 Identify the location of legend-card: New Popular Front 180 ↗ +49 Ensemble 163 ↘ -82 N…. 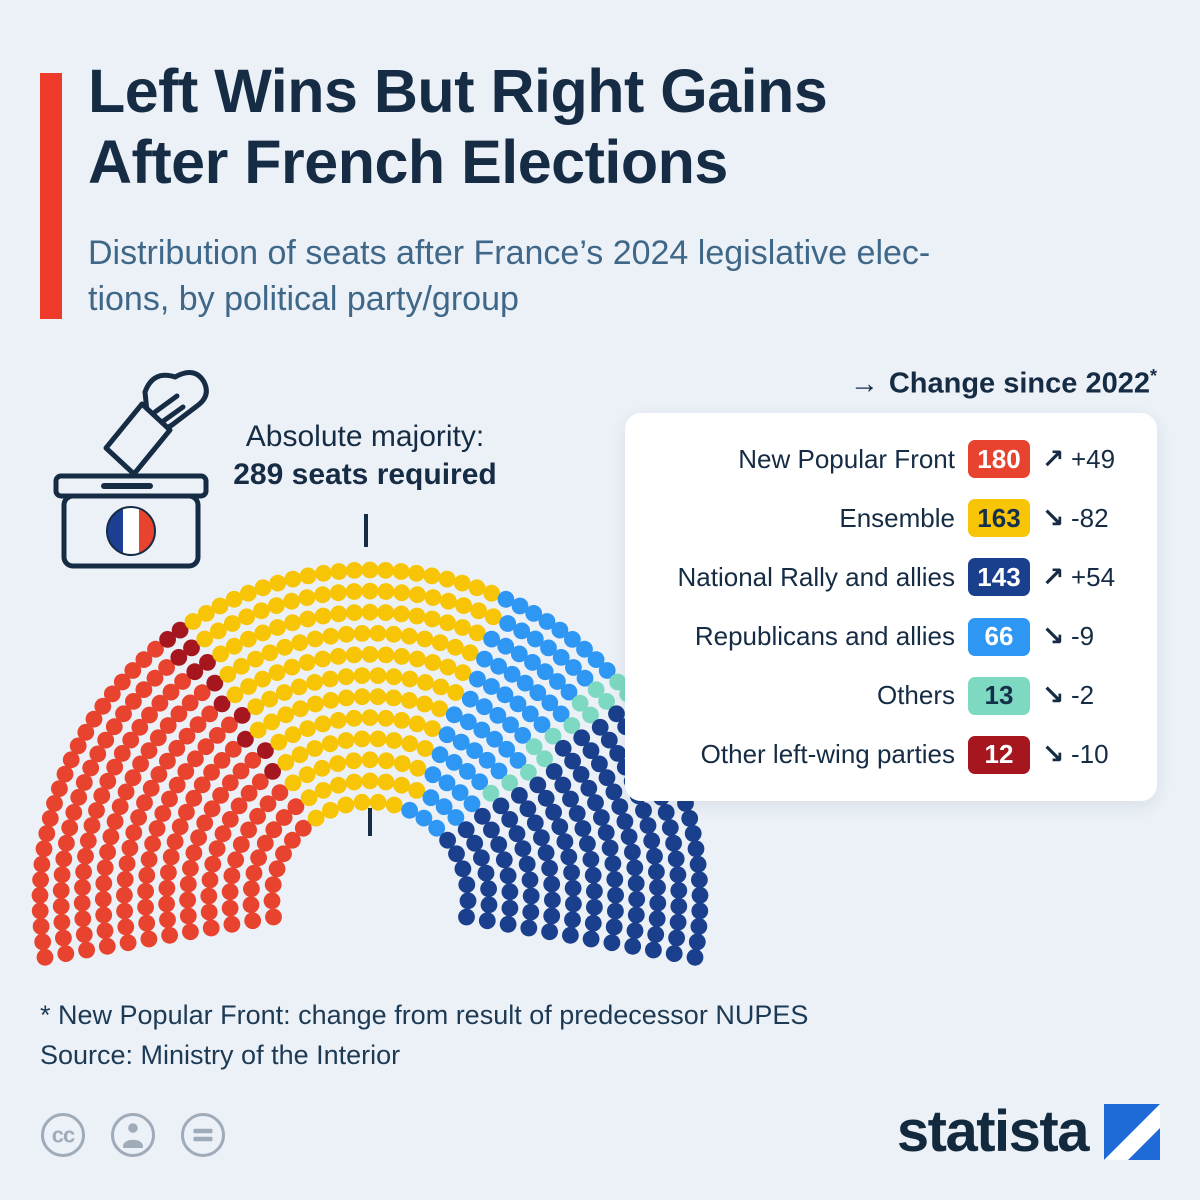
(891, 607).